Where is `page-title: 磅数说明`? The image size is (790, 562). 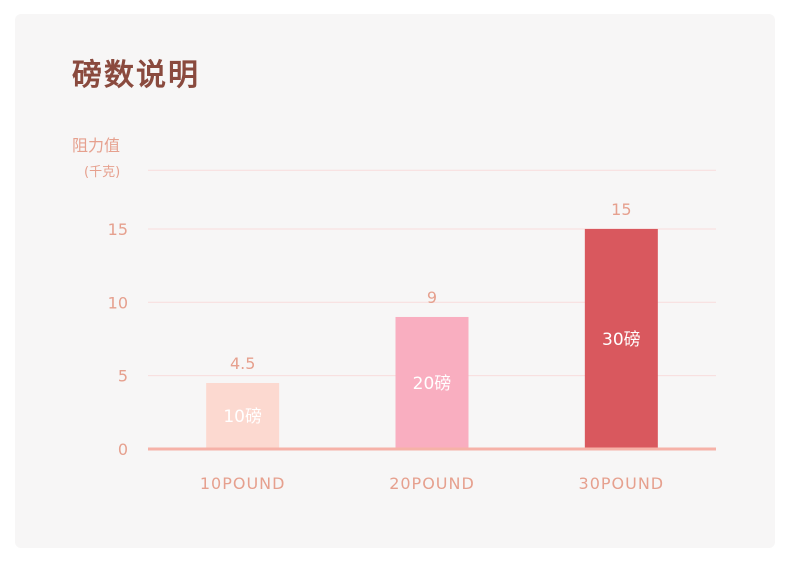
page-title: 磅数说明 is located at coordinates (136, 75).